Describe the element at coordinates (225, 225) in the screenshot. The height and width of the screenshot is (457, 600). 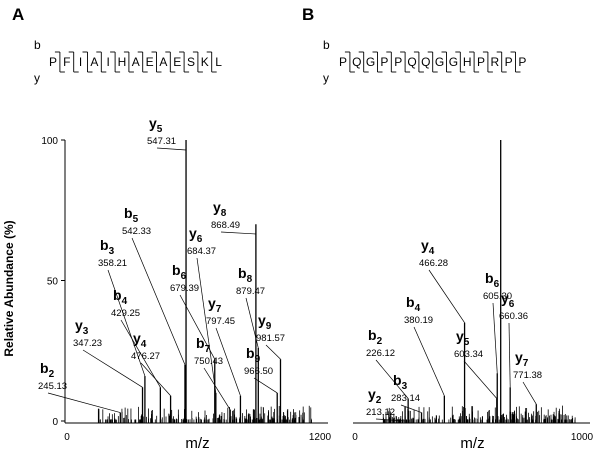
I see `mz-label-y8: 868.49` at that location.